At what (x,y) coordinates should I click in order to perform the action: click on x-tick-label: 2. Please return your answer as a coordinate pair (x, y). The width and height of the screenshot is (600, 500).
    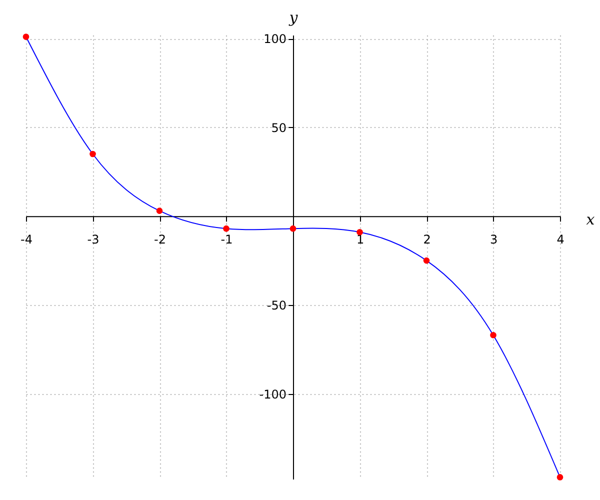
    Looking at the image, I should click on (427, 239).